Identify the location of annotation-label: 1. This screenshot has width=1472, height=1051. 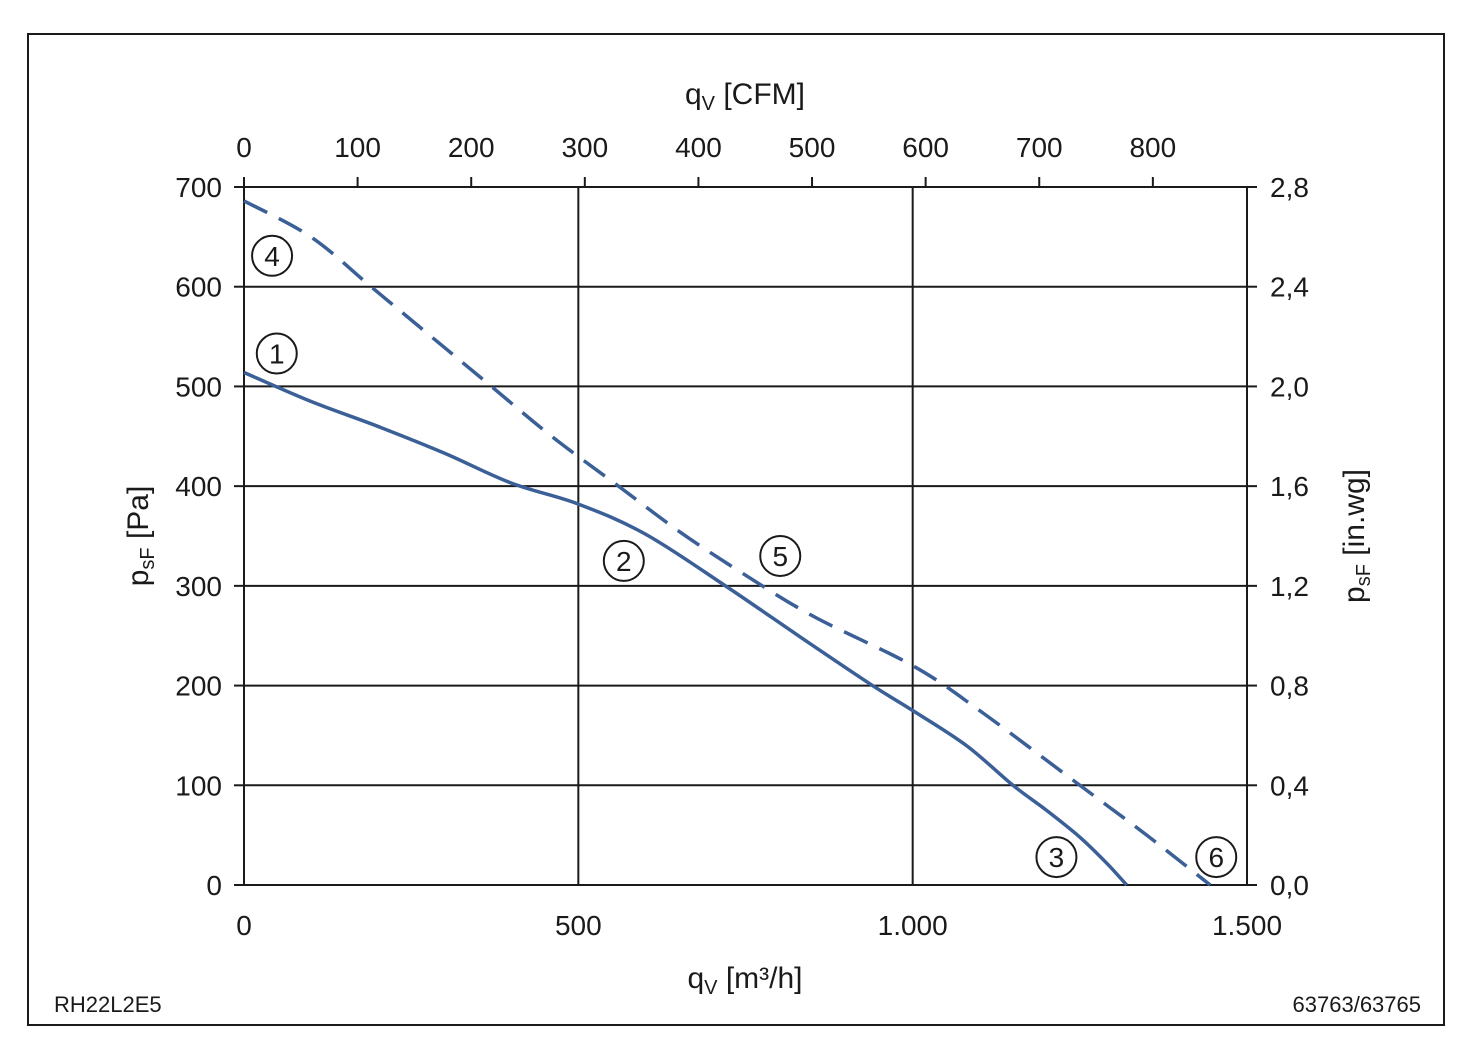
(277, 354).